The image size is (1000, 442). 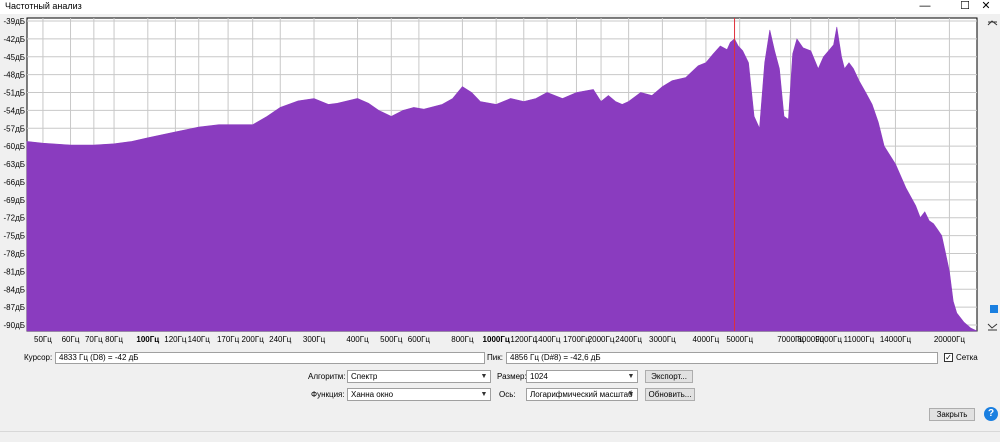 What do you see at coordinates (828, 339) in the screenshot?
I see `x-tick-label: 9000Гц` at bounding box center [828, 339].